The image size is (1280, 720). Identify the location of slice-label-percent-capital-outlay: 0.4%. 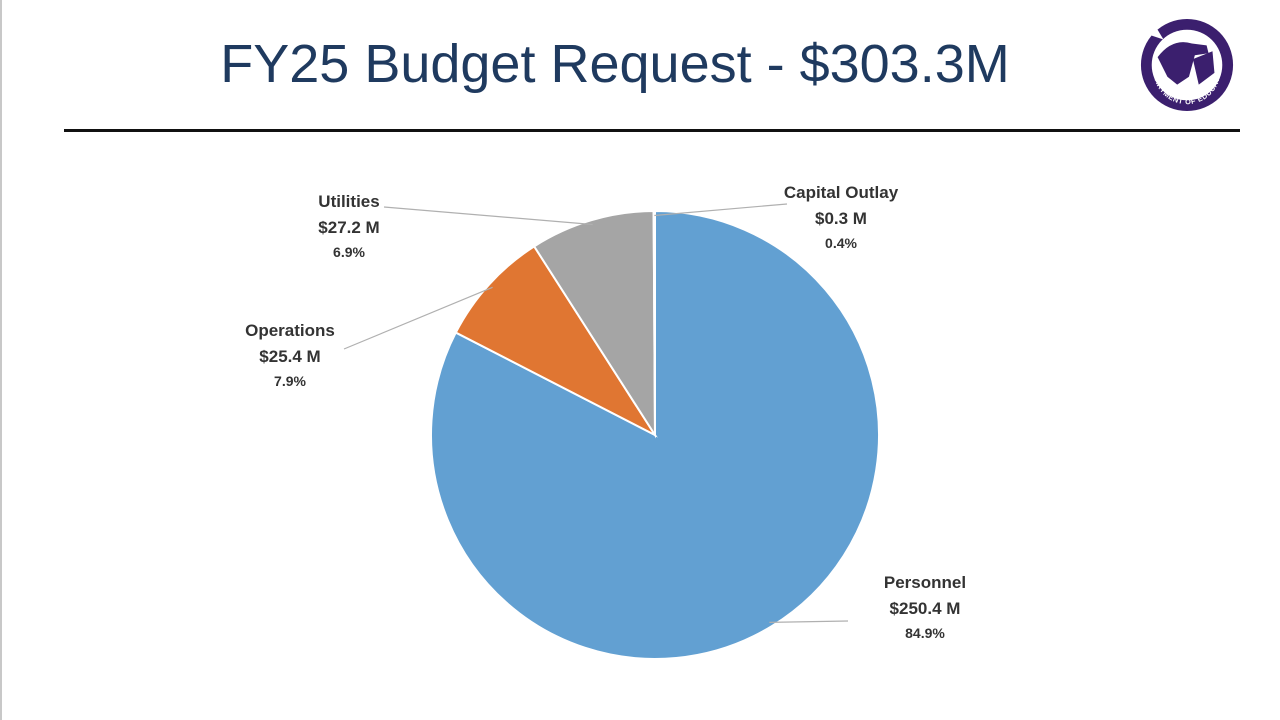
(841, 243).